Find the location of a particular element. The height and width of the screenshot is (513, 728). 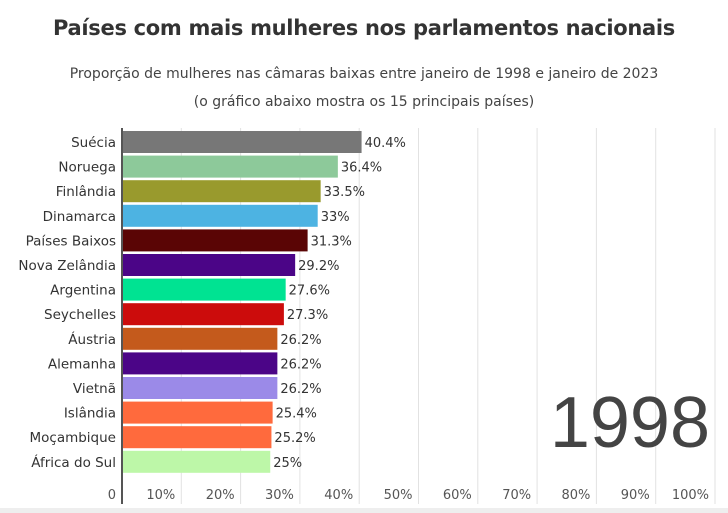

data-label: 29.2% is located at coordinates (318, 266).